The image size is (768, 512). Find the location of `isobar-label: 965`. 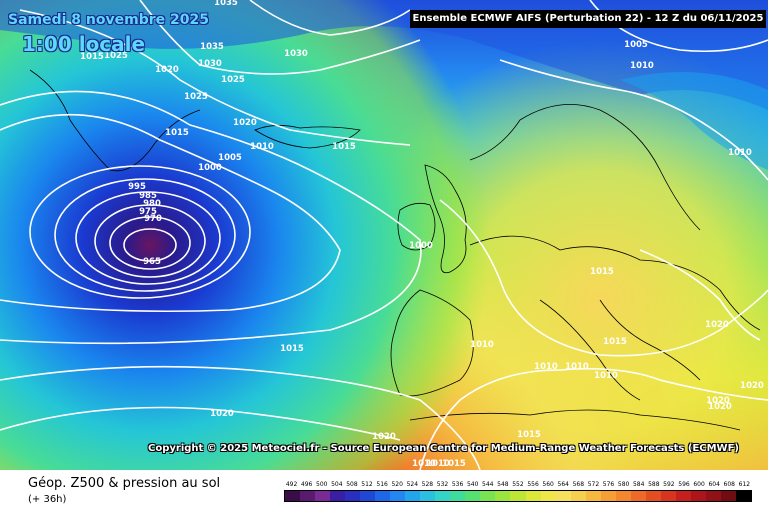

isobar-label: 965 is located at coordinates (152, 262).